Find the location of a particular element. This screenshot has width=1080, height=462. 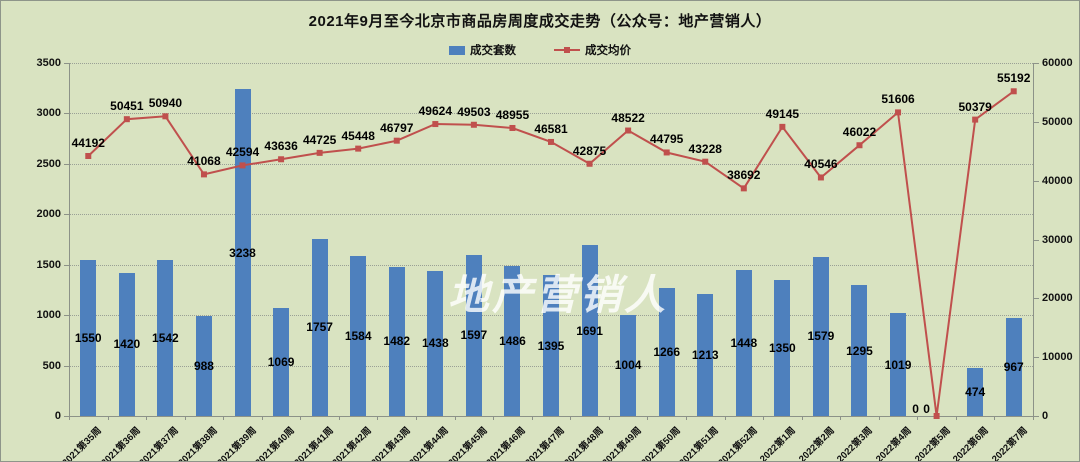

price-value-label: 41068 is located at coordinates (204, 161).